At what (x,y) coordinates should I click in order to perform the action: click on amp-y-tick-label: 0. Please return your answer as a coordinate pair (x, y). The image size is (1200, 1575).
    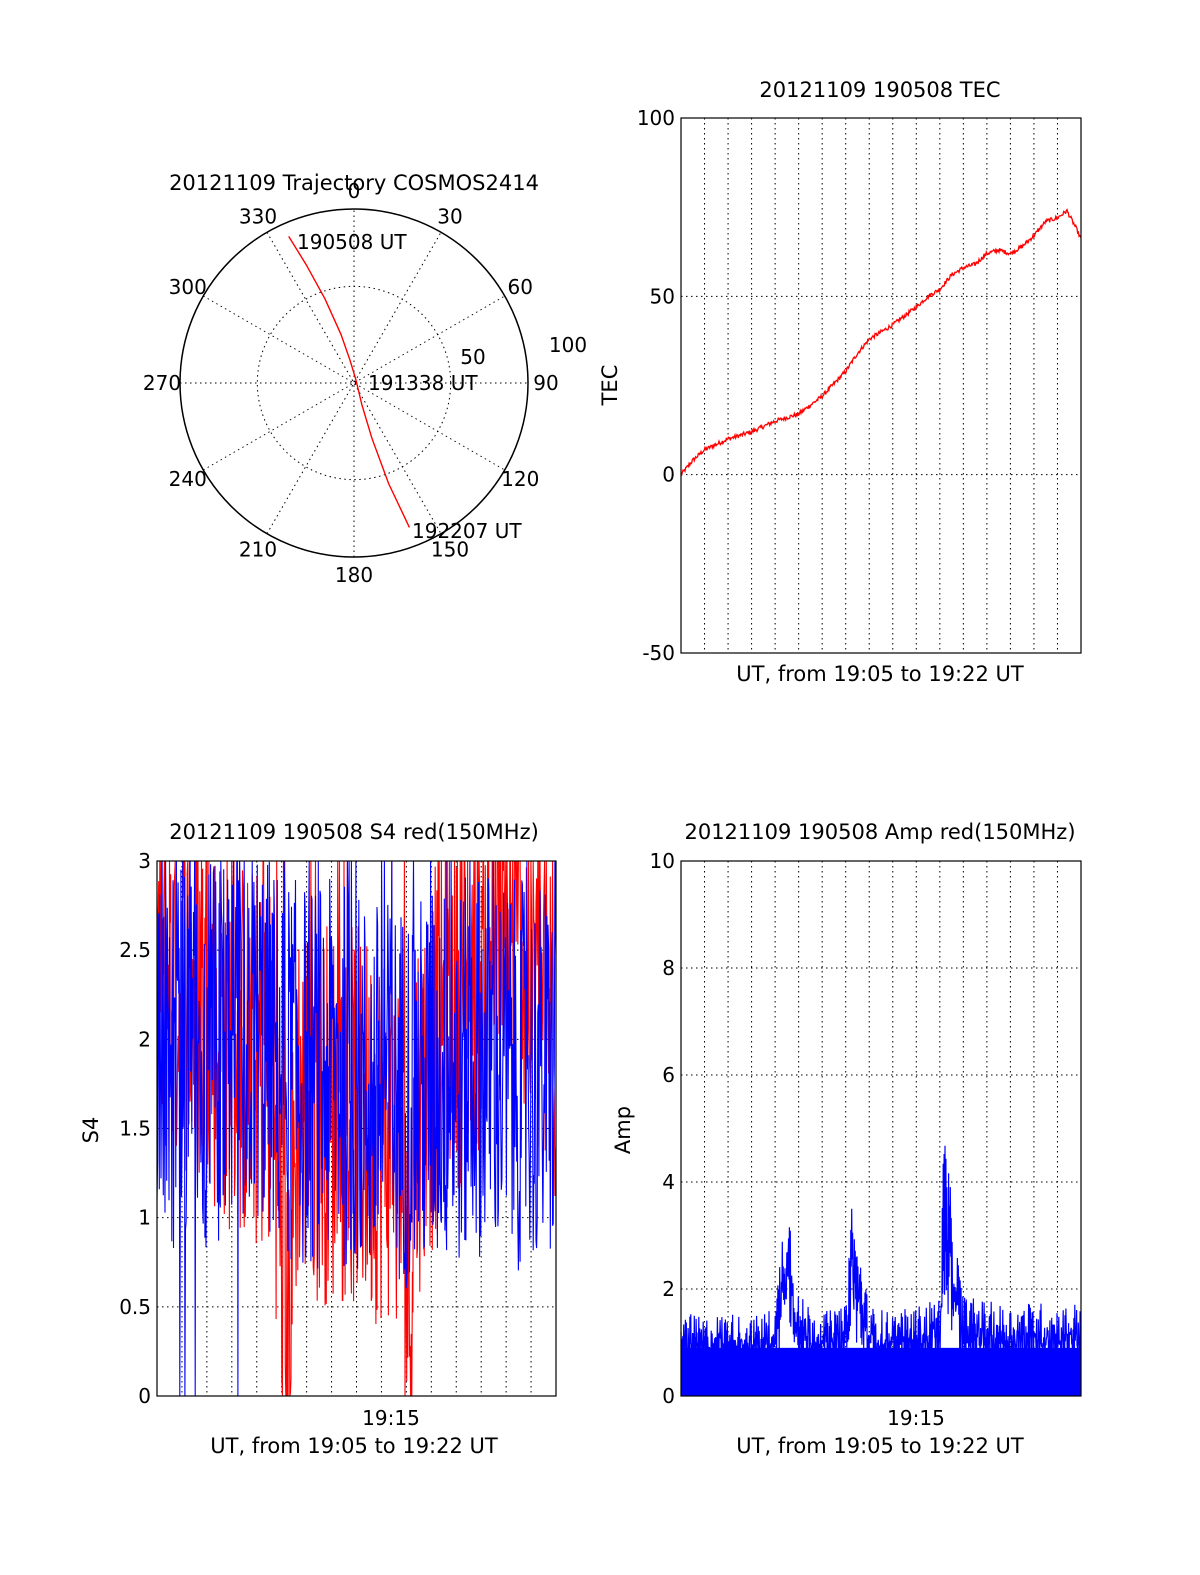
    Looking at the image, I should click on (668, 1396).